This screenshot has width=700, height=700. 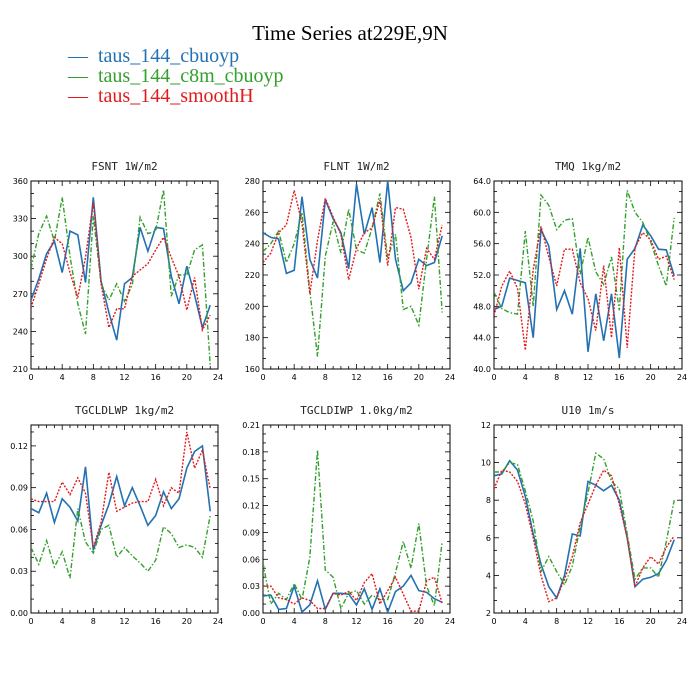 I want to click on panel-title: FLNT 1W/m2, so click(x=356, y=166).